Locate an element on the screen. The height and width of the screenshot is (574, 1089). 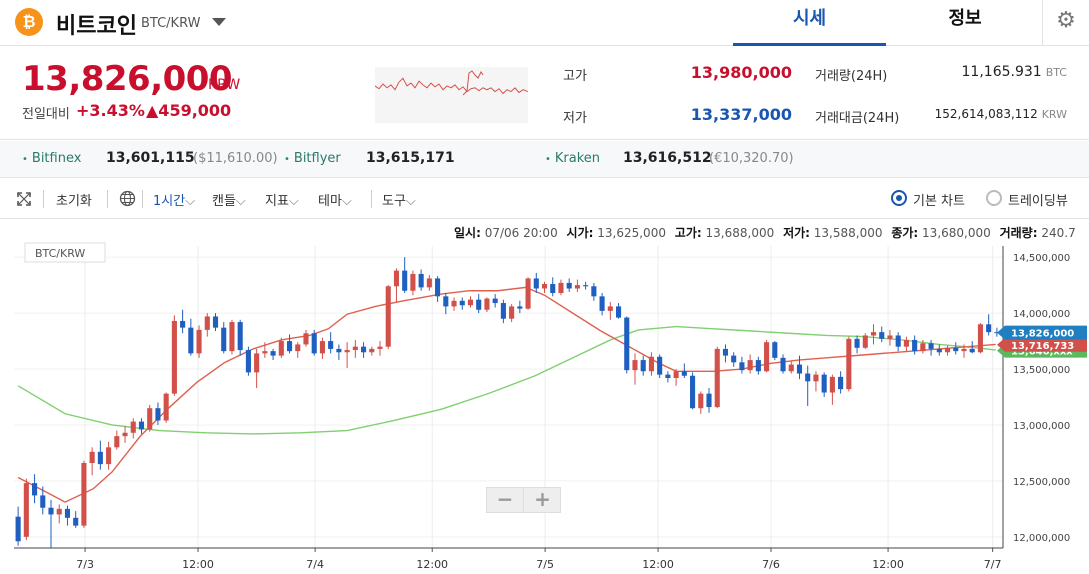
coin-pair: BTC/KRW is located at coordinates (171, 23).